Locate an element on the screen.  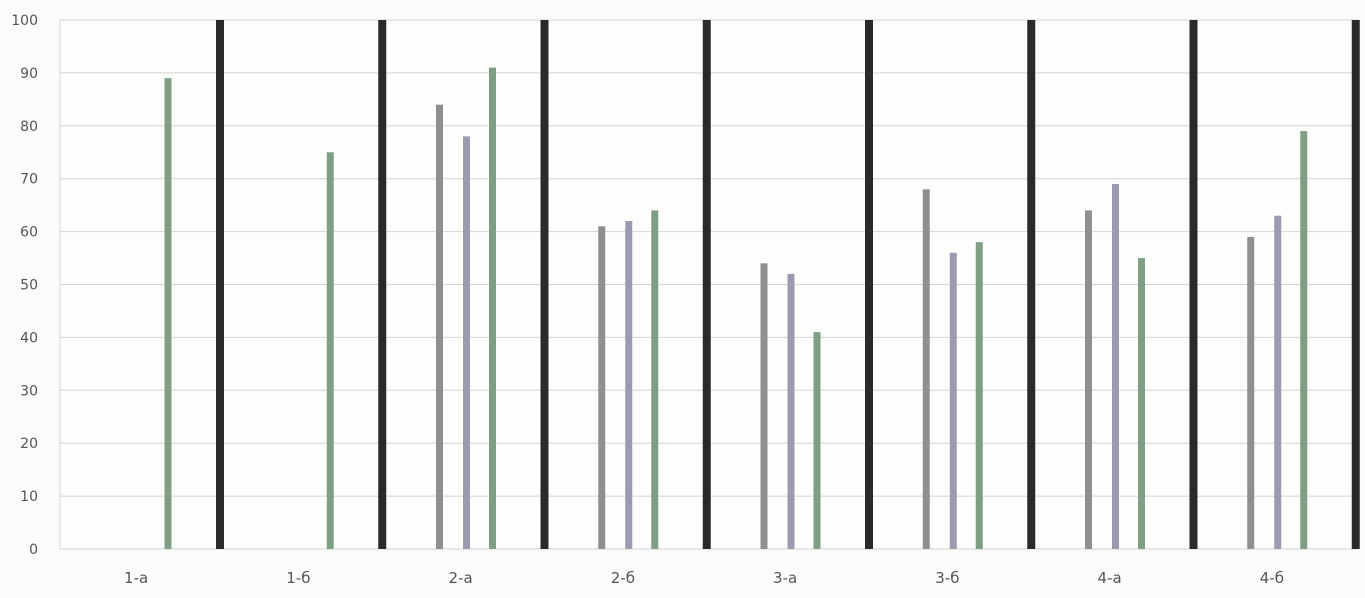
bar-3-а-series-2 is located at coordinates (791, 411).